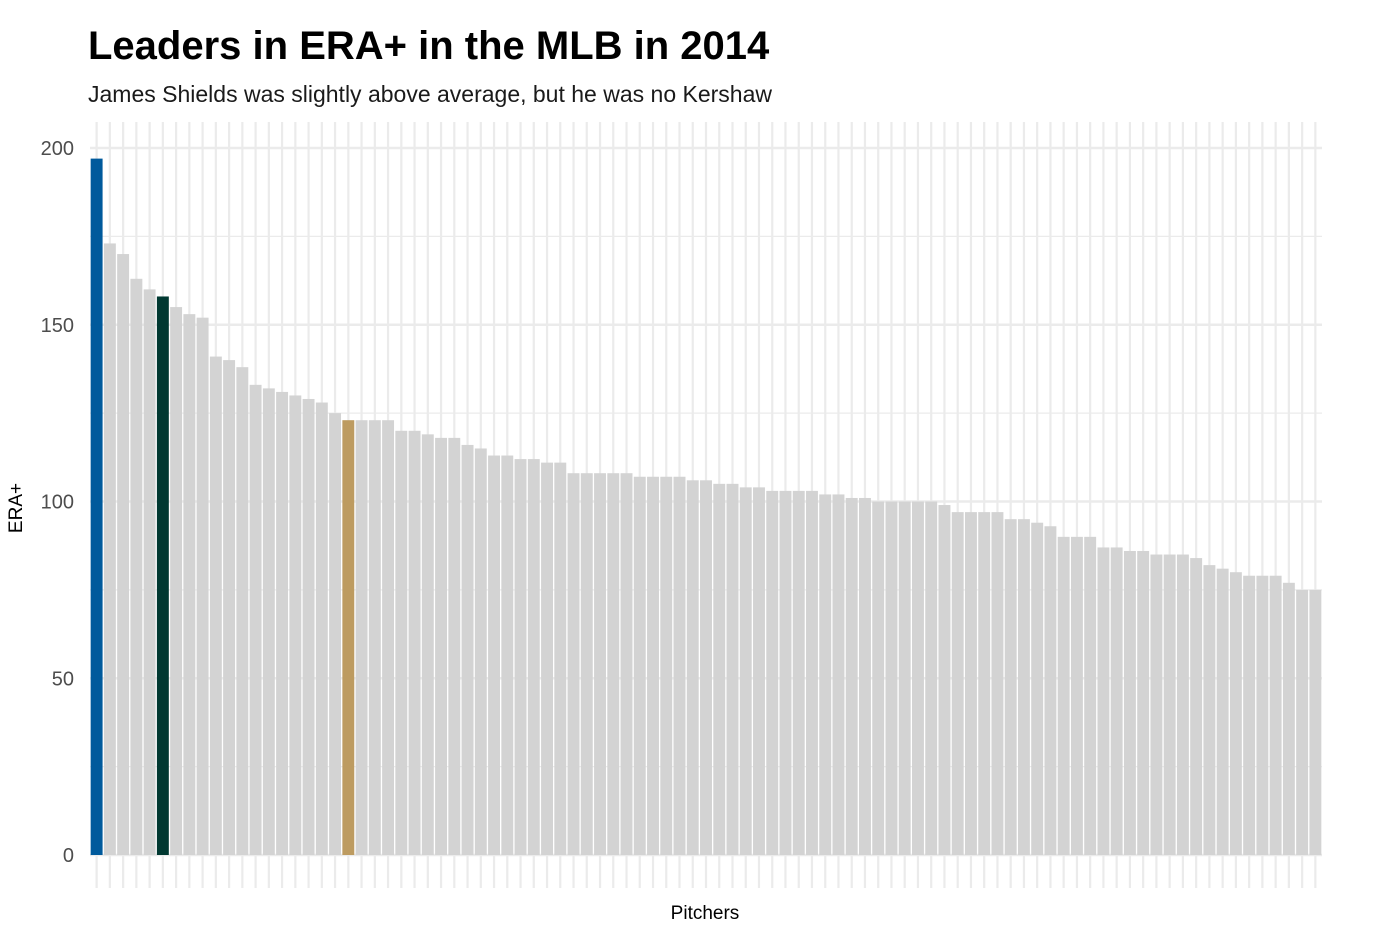  What do you see at coordinates (705, 913) in the screenshot?
I see `x-axis-title: Pitchers` at bounding box center [705, 913].